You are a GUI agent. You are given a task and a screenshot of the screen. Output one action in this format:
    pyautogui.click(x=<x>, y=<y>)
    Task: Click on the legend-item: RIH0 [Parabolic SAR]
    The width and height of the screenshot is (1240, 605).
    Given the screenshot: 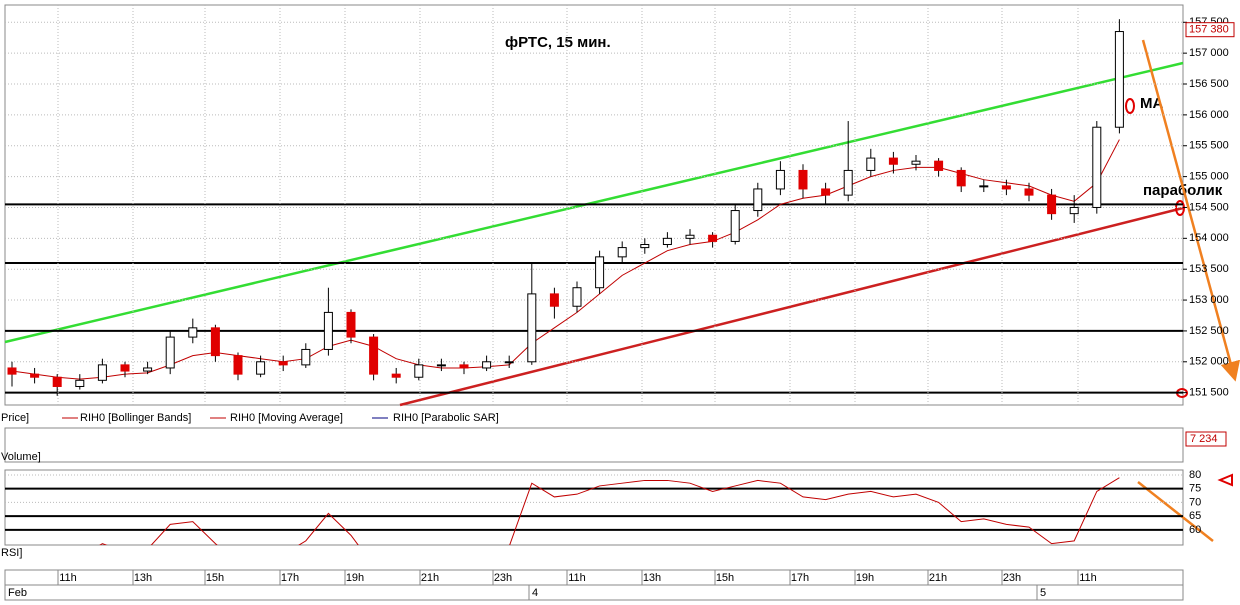 What is the action you would take?
    pyautogui.click(x=446, y=418)
    